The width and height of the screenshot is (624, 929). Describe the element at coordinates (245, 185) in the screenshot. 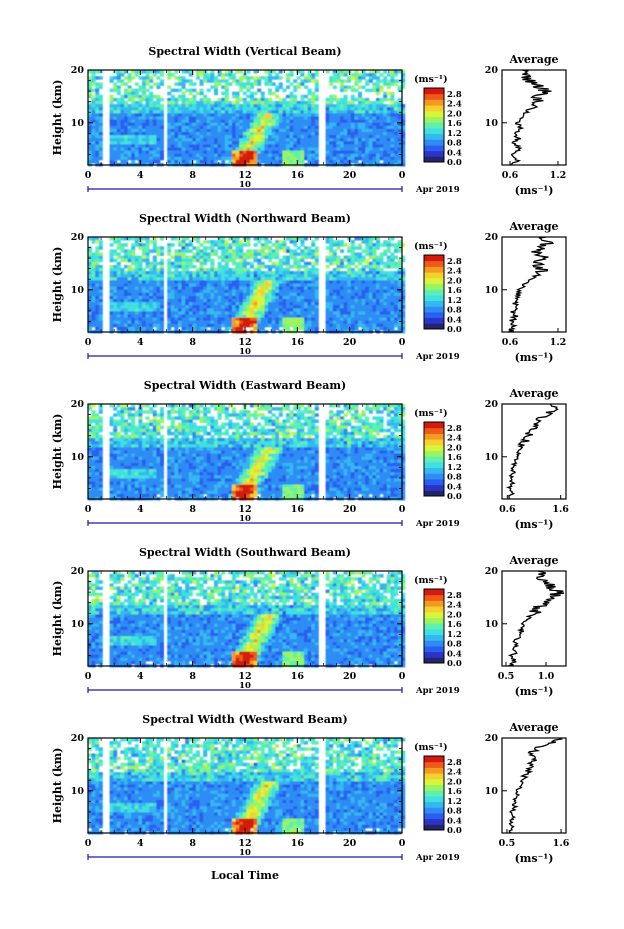

I see `date-day: 10` at that location.